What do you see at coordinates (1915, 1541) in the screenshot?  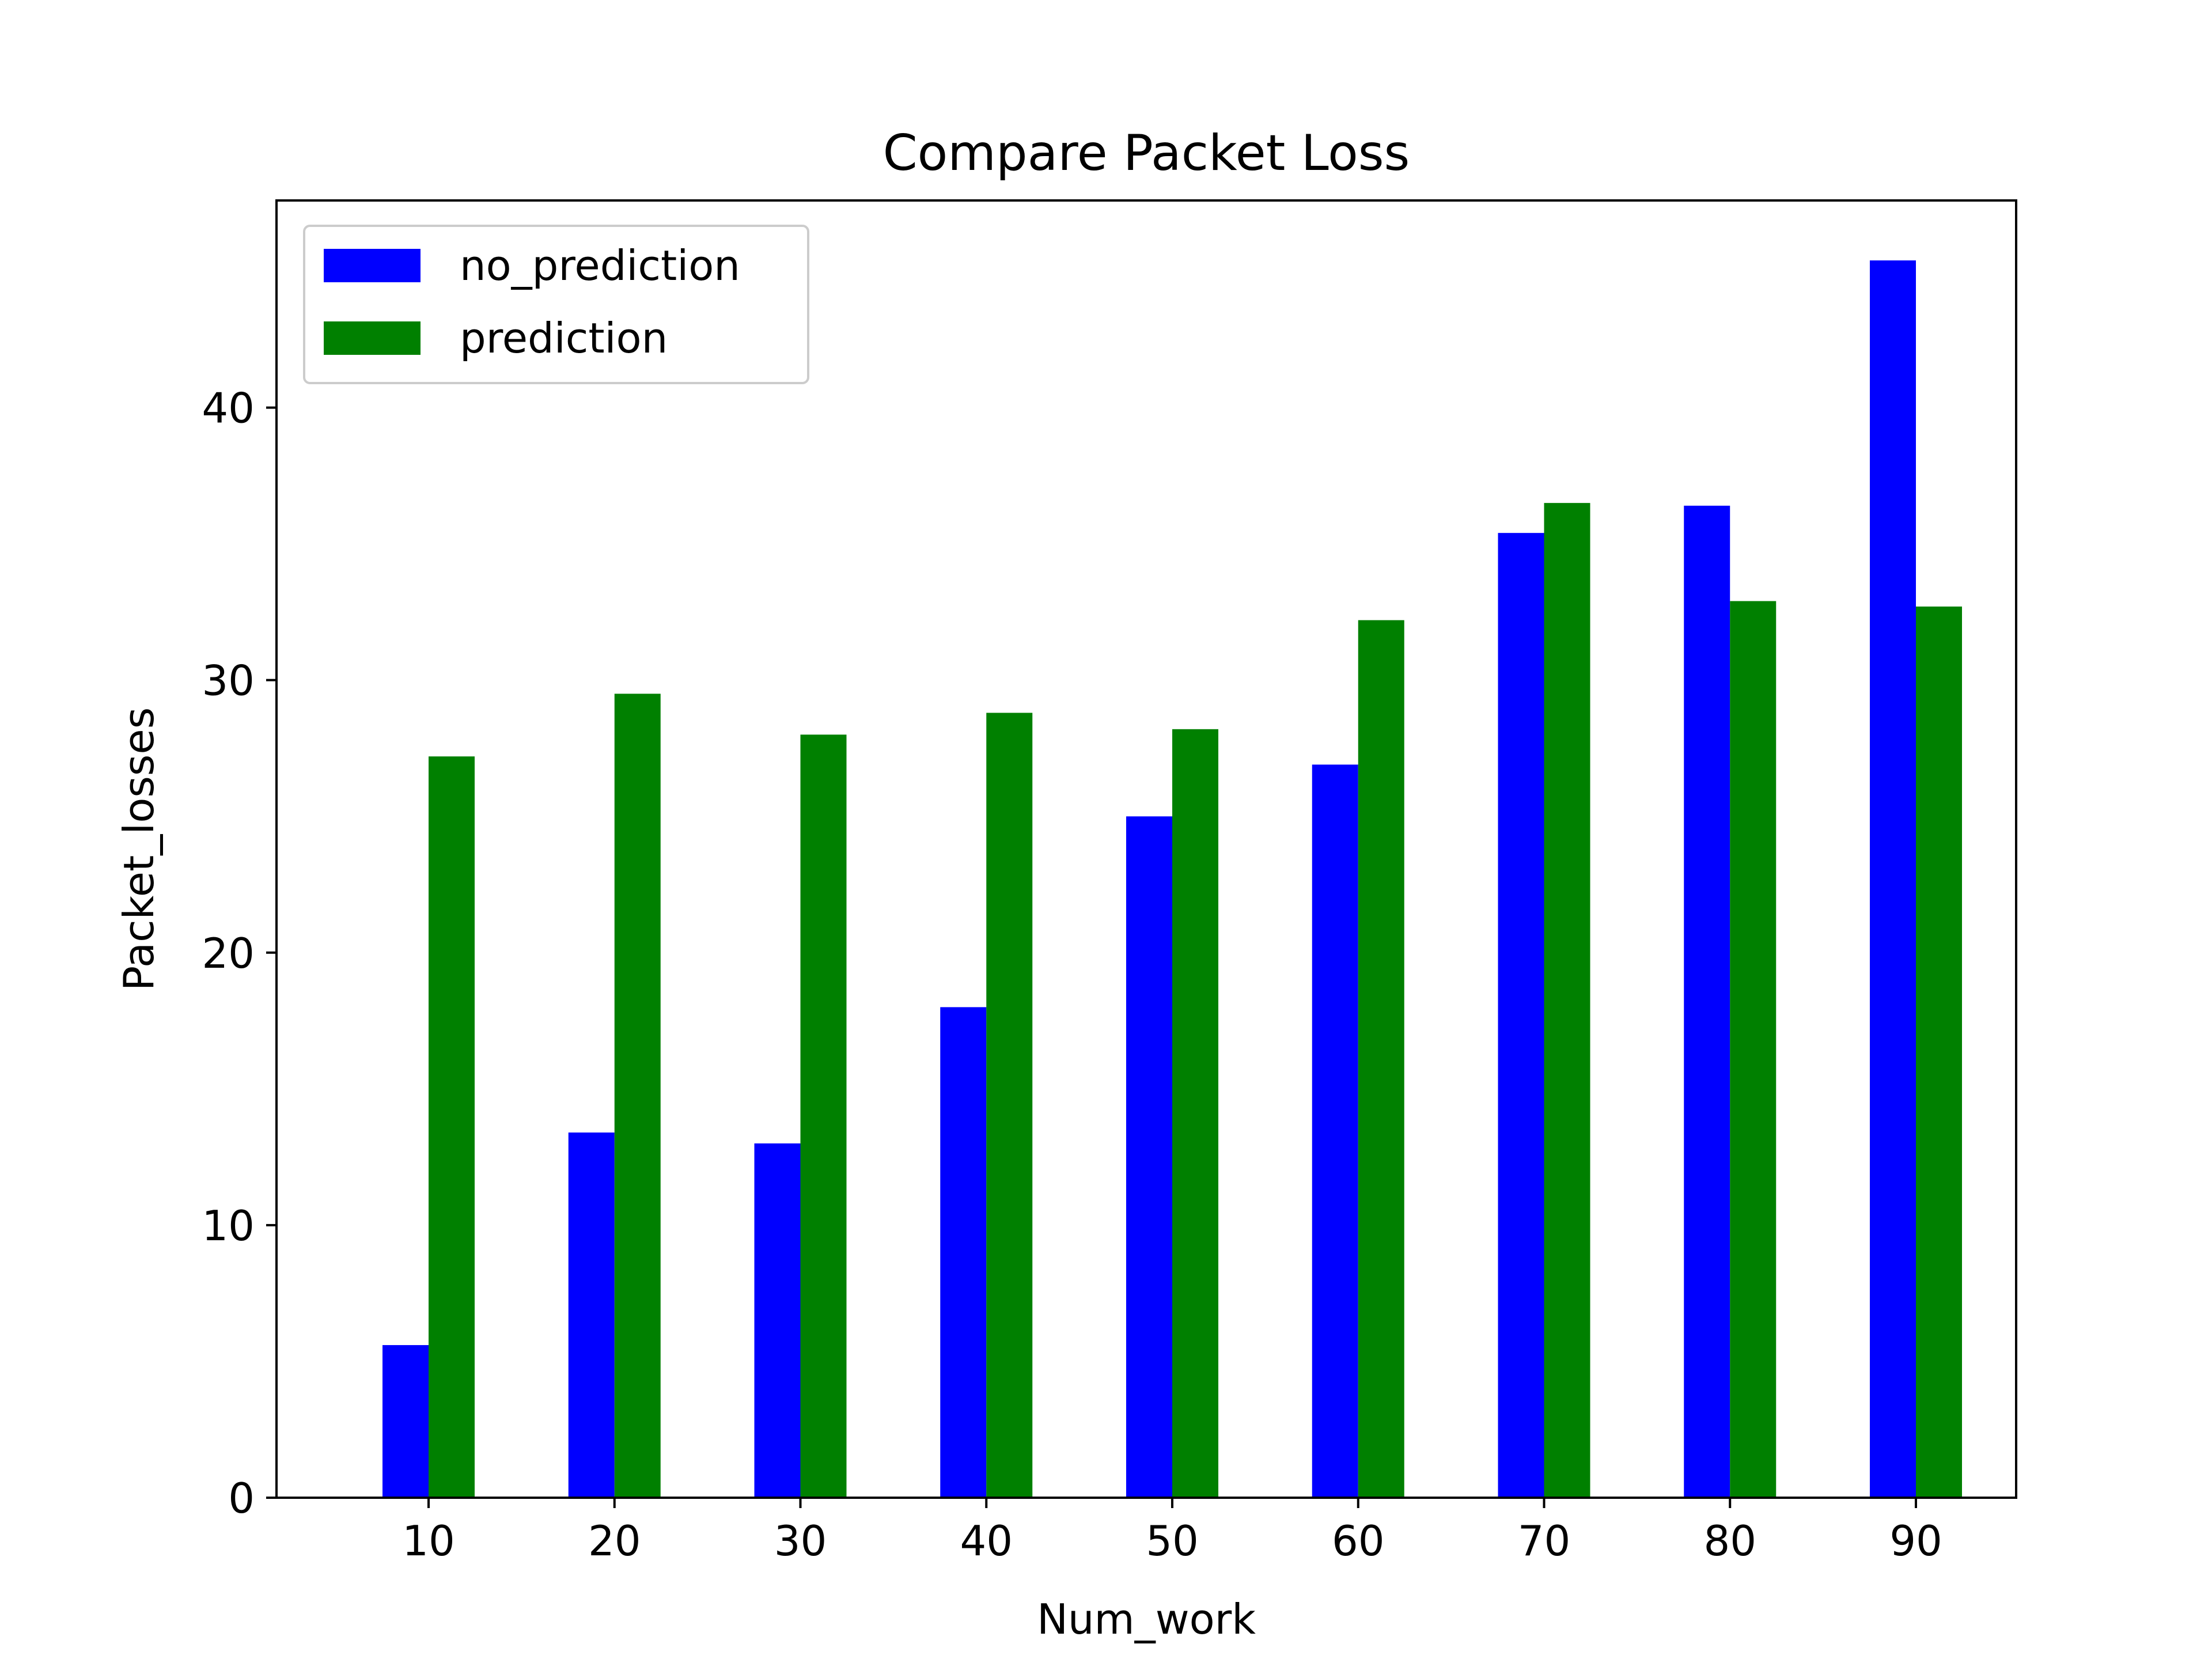 I see `x-tick-label-90: 90` at bounding box center [1915, 1541].